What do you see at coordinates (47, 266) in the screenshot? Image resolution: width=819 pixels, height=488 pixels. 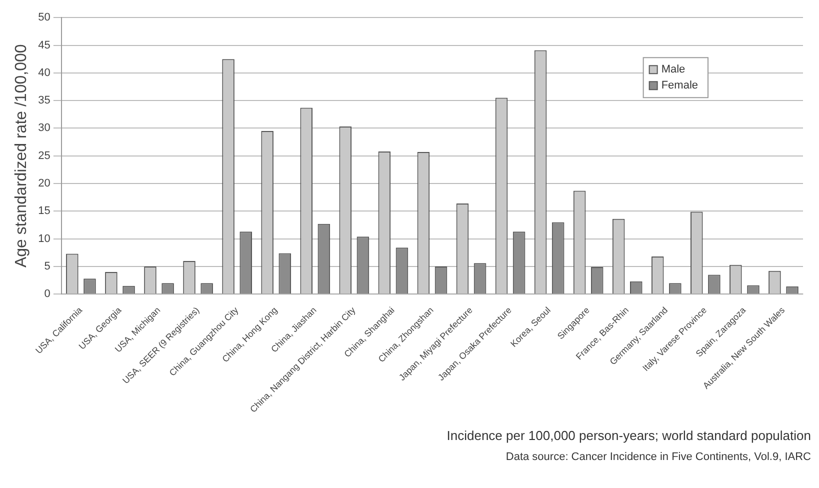 I see `y-tick-label: 5` at bounding box center [47, 266].